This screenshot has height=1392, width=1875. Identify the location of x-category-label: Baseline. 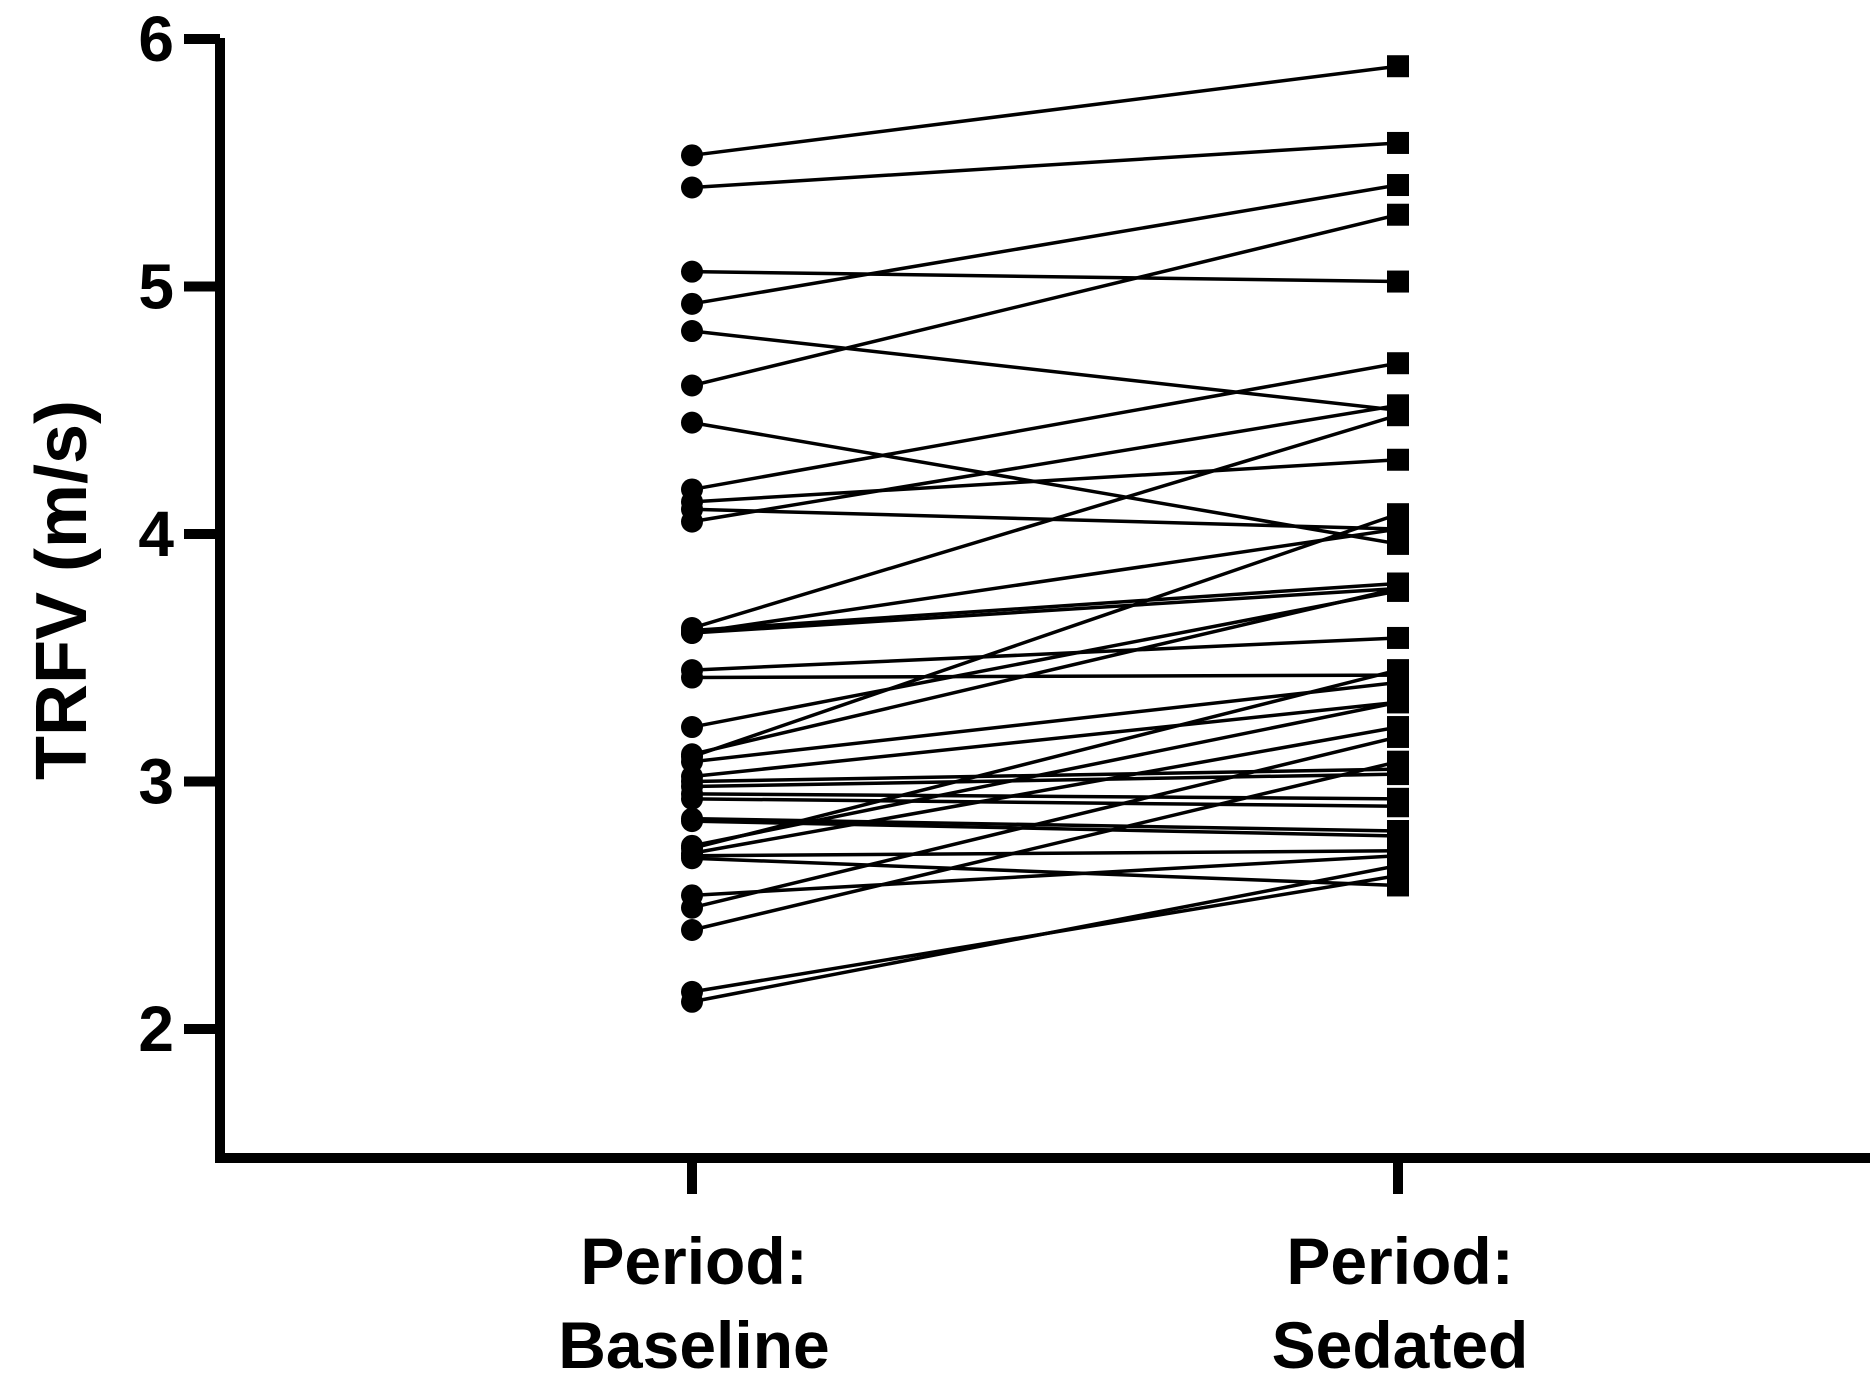
(693, 1345).